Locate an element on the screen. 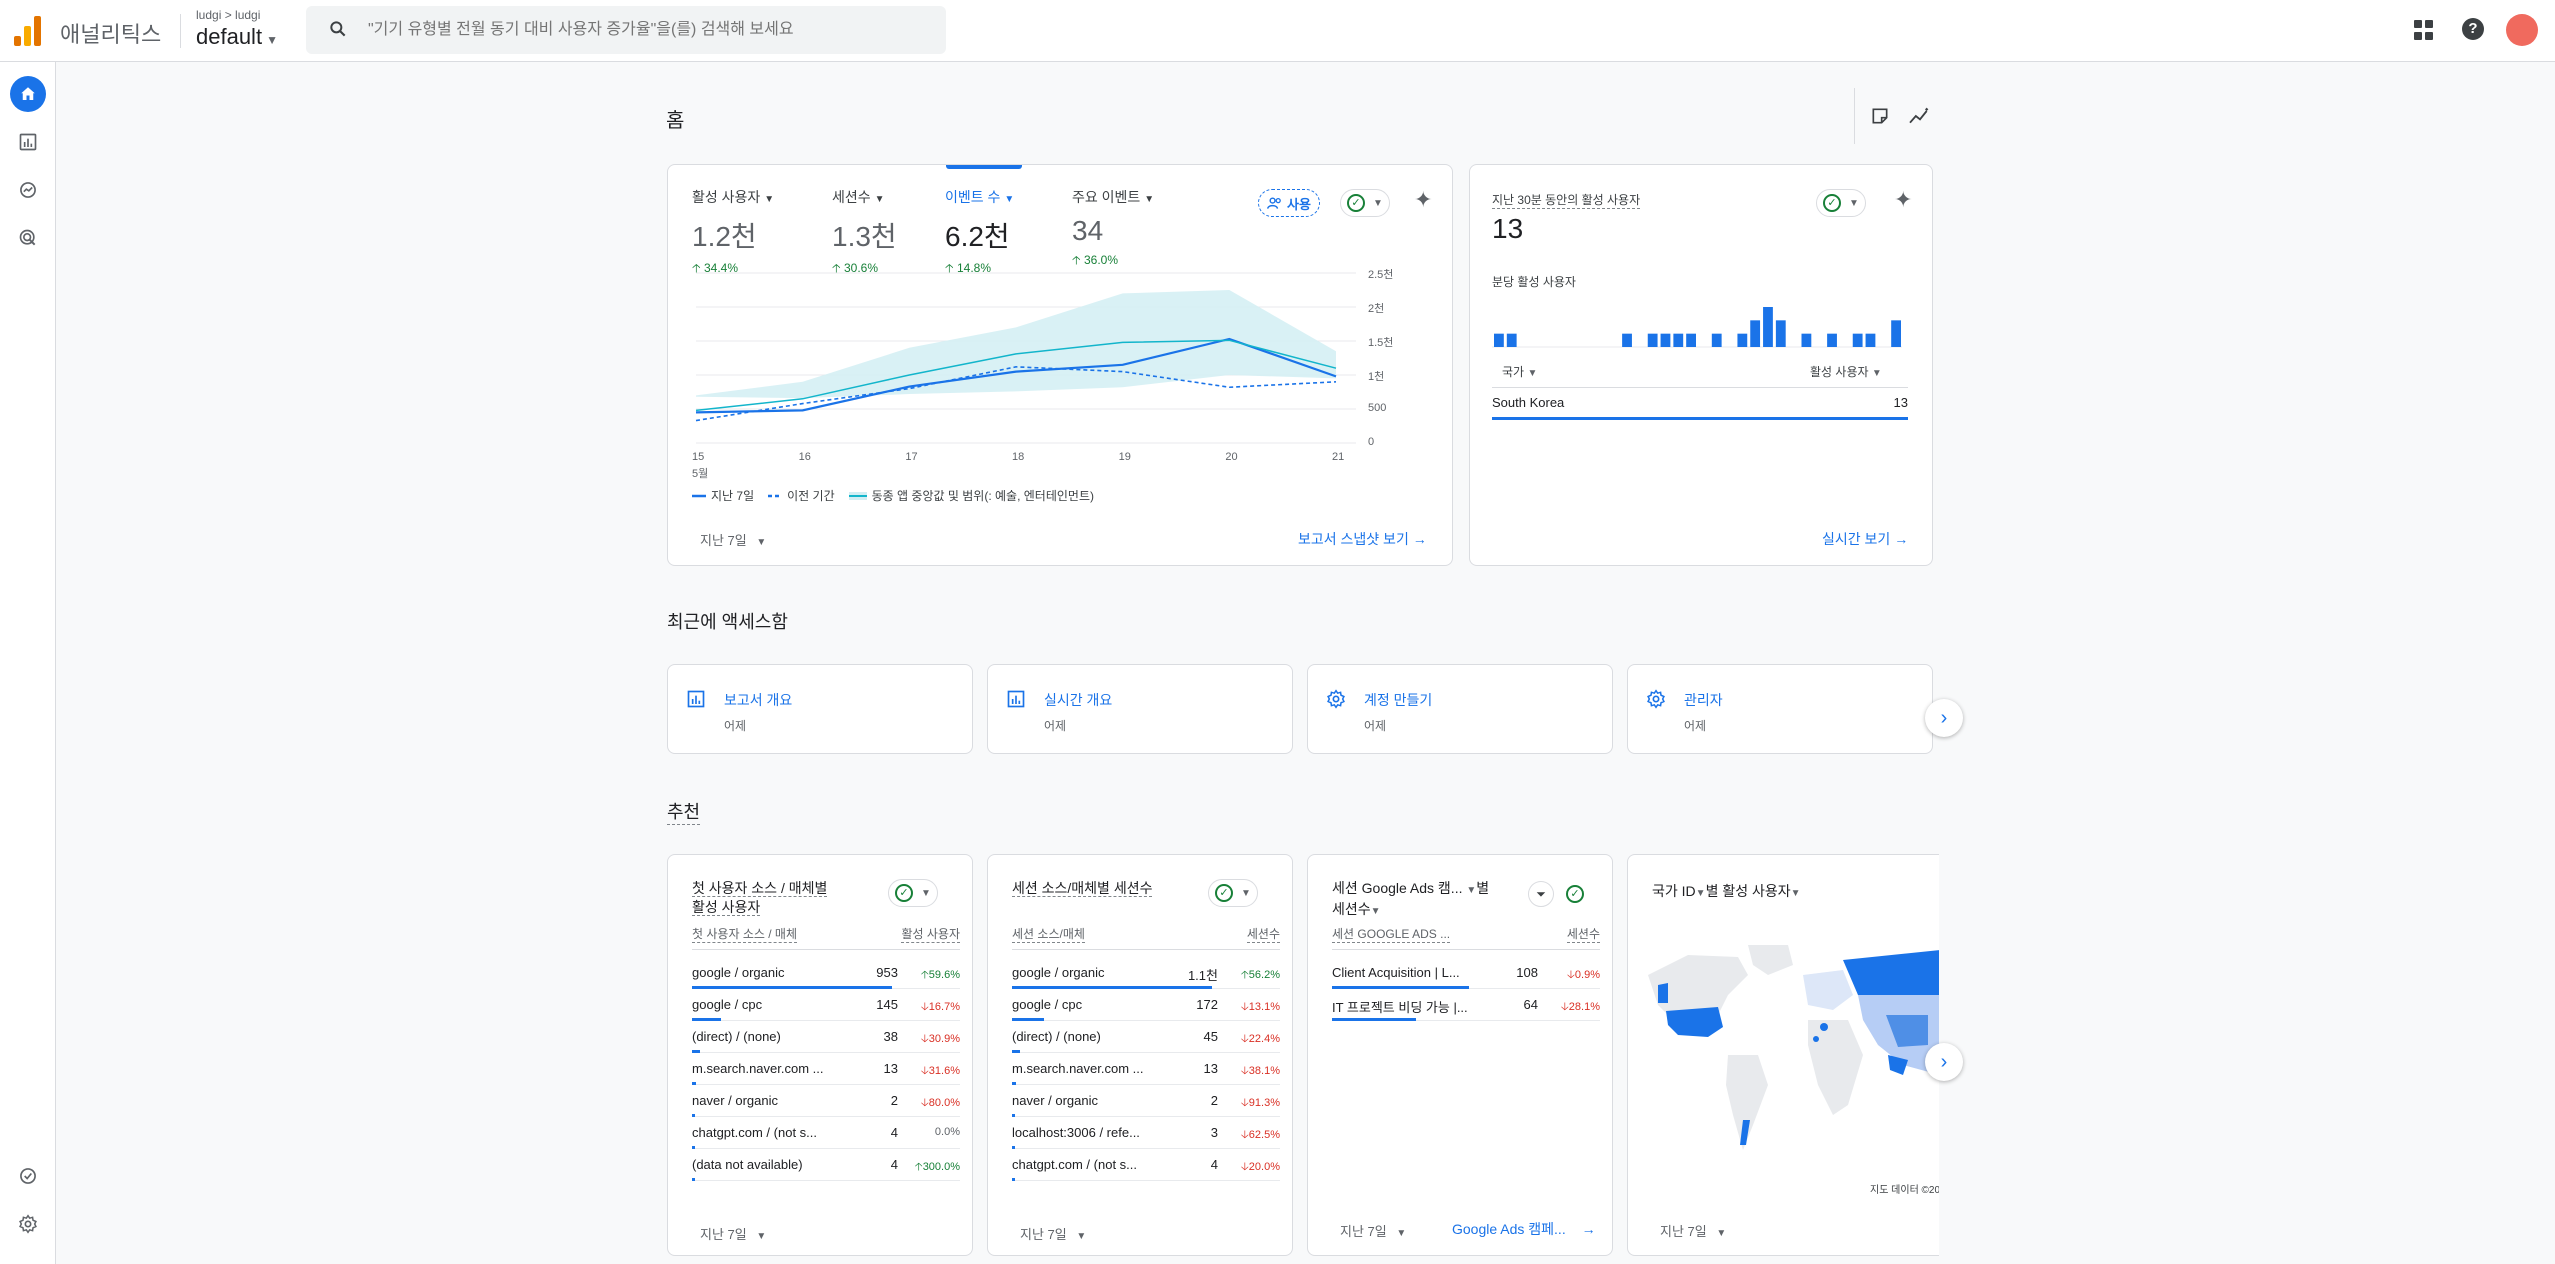 The image size is (2555, 1264). table-row: google / organic 1.1천 🡡56.2% is located at coordinates (1146, 973).